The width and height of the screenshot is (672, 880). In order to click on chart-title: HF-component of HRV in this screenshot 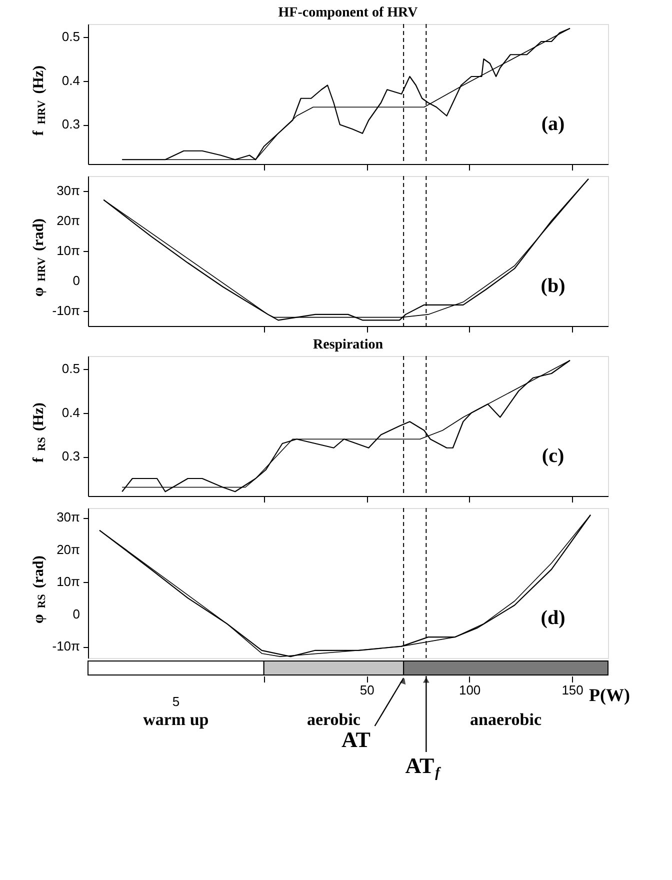, I will do `click(348, 13)`.